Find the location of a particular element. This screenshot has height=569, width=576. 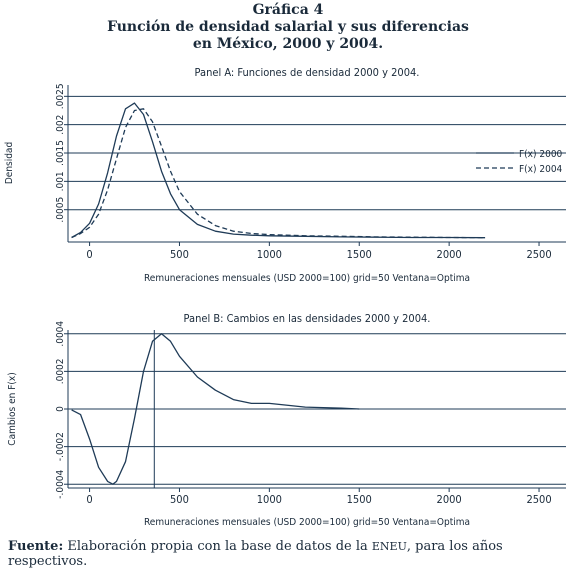

panel-a-ytick-label: .0005 is located at coordinates (60, 210).